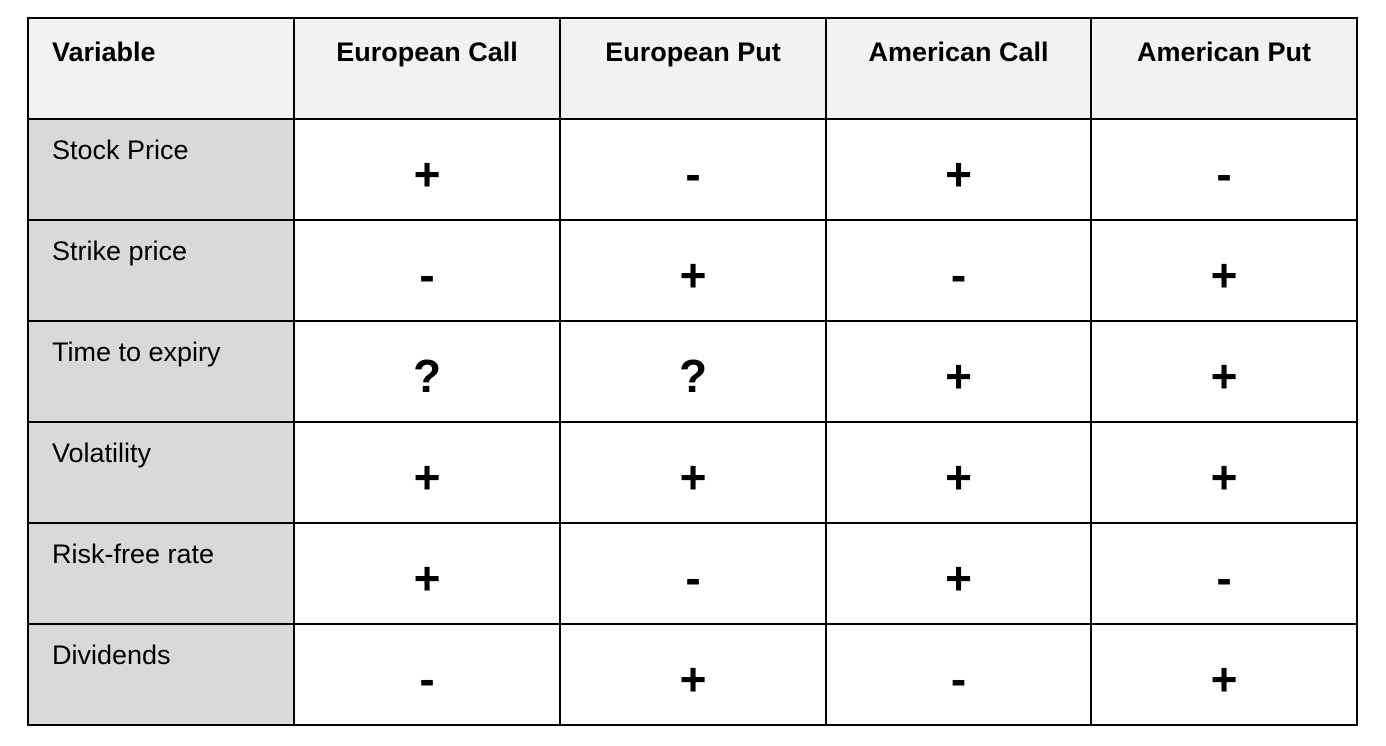  I want to click on row-label-stock-price: Stock Price, so click(161, 169).